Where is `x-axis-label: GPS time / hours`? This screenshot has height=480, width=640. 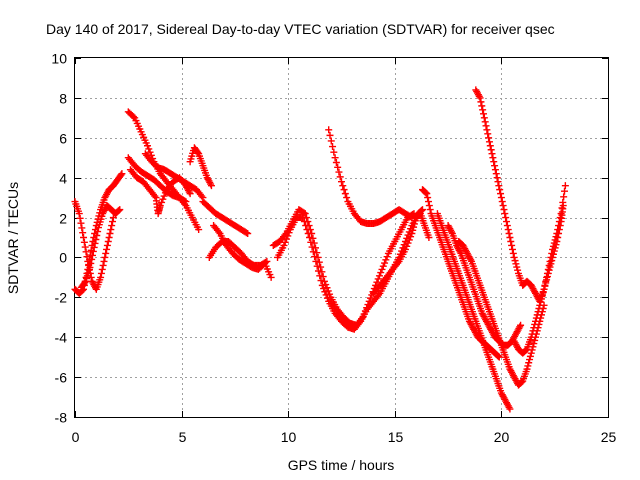
x-axis-label: GPS time / hours is located at coordinates (341, 465).